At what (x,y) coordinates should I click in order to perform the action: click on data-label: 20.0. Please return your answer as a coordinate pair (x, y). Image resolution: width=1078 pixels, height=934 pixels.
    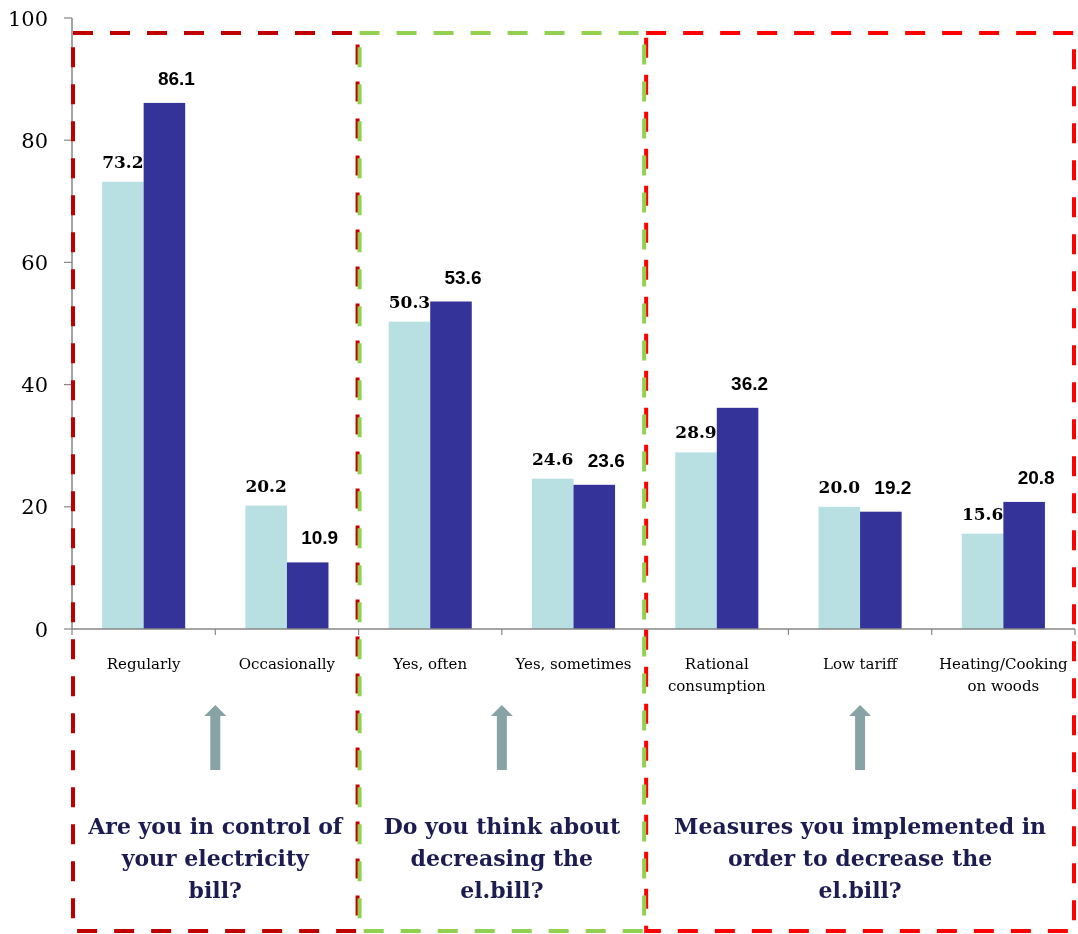
    Looking at the image, I should click on (839, 486).